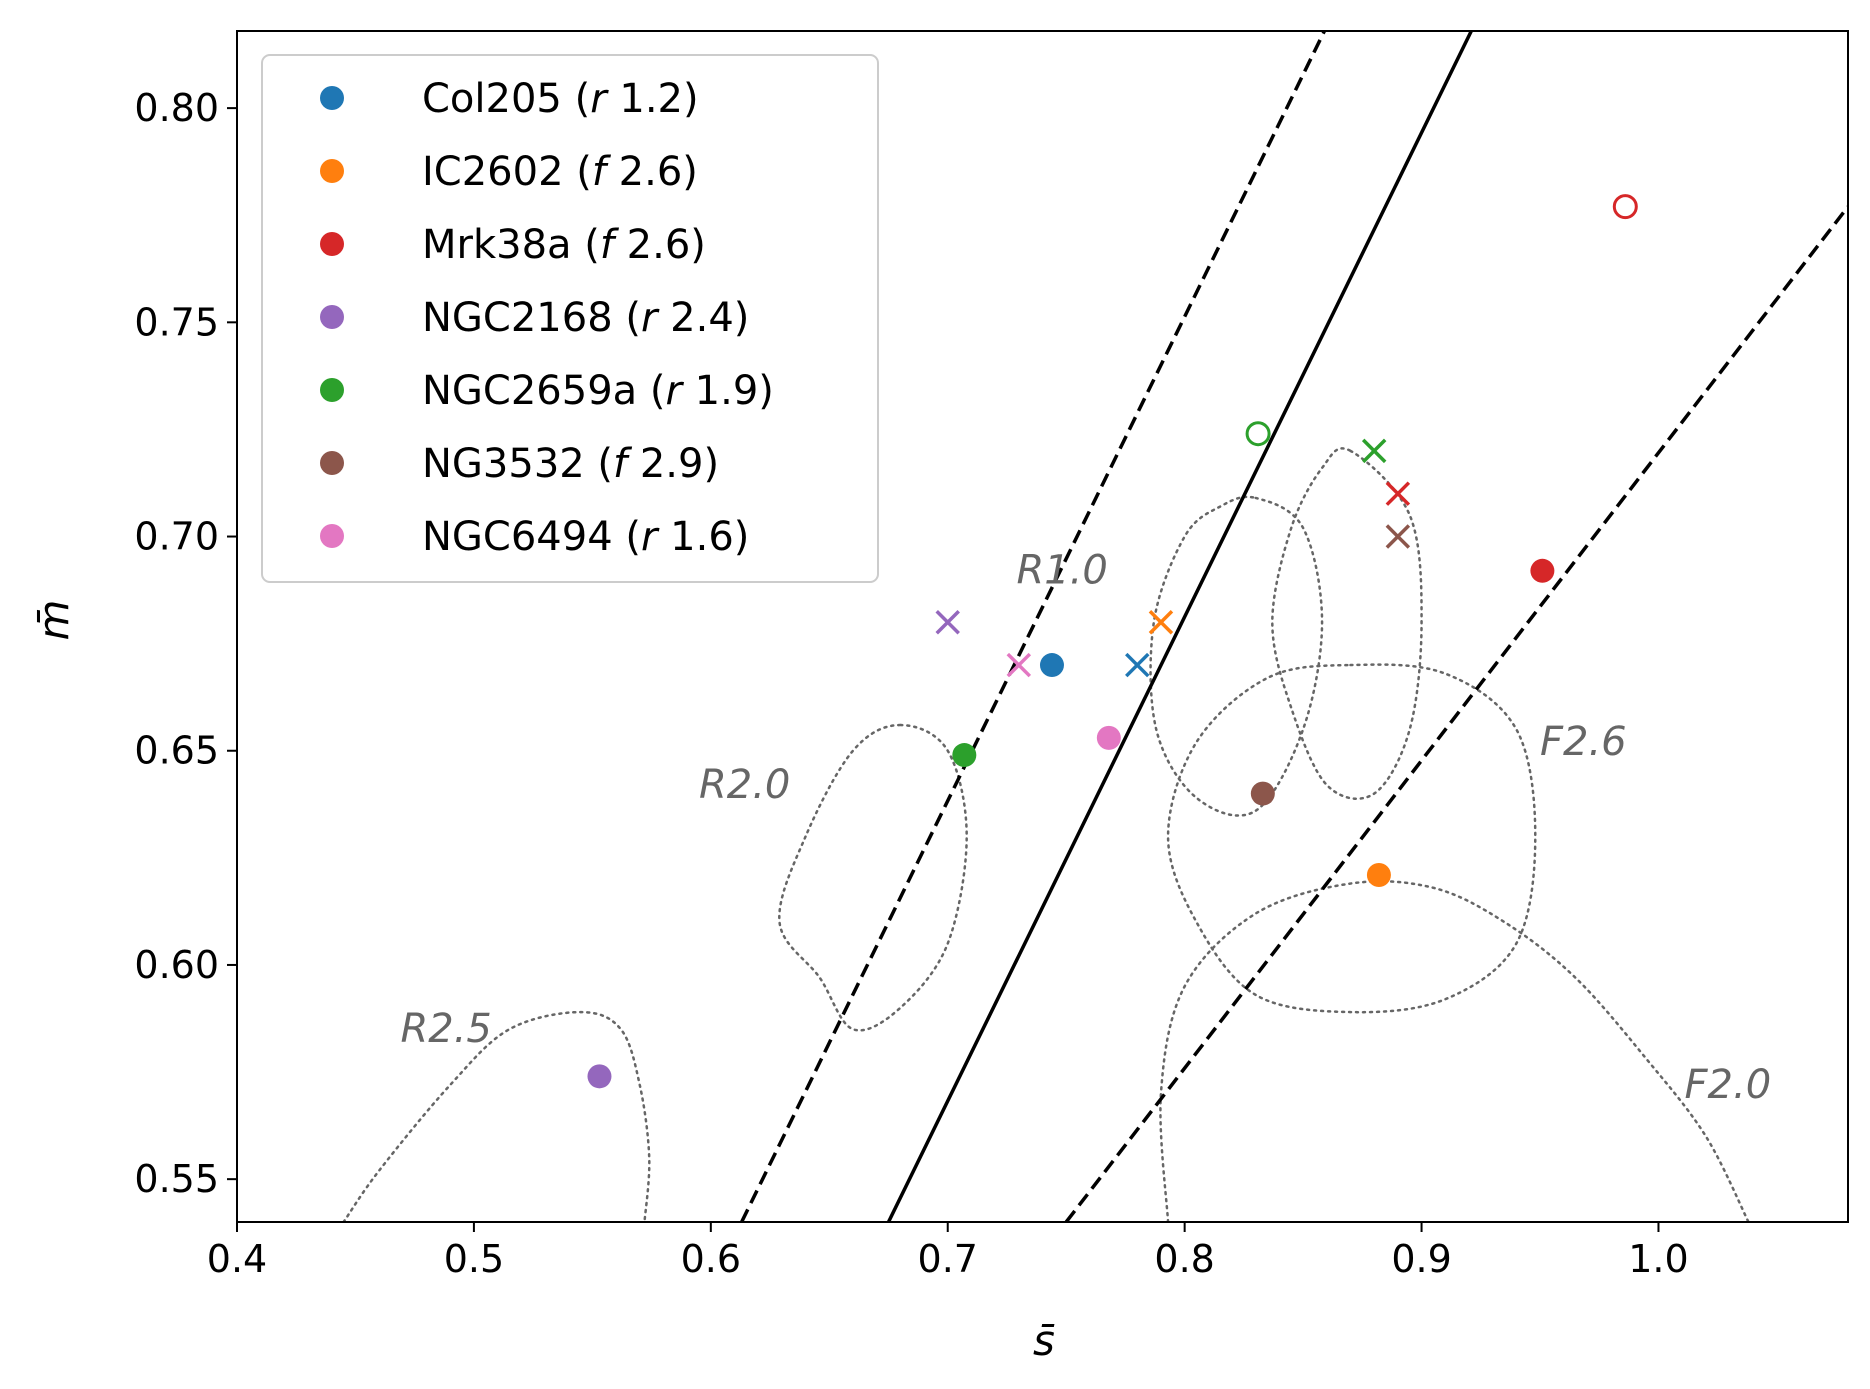  Describe the element at coordinates (176, 108) in the screenshot. I see `y-tick-label: 0.80` at that location.